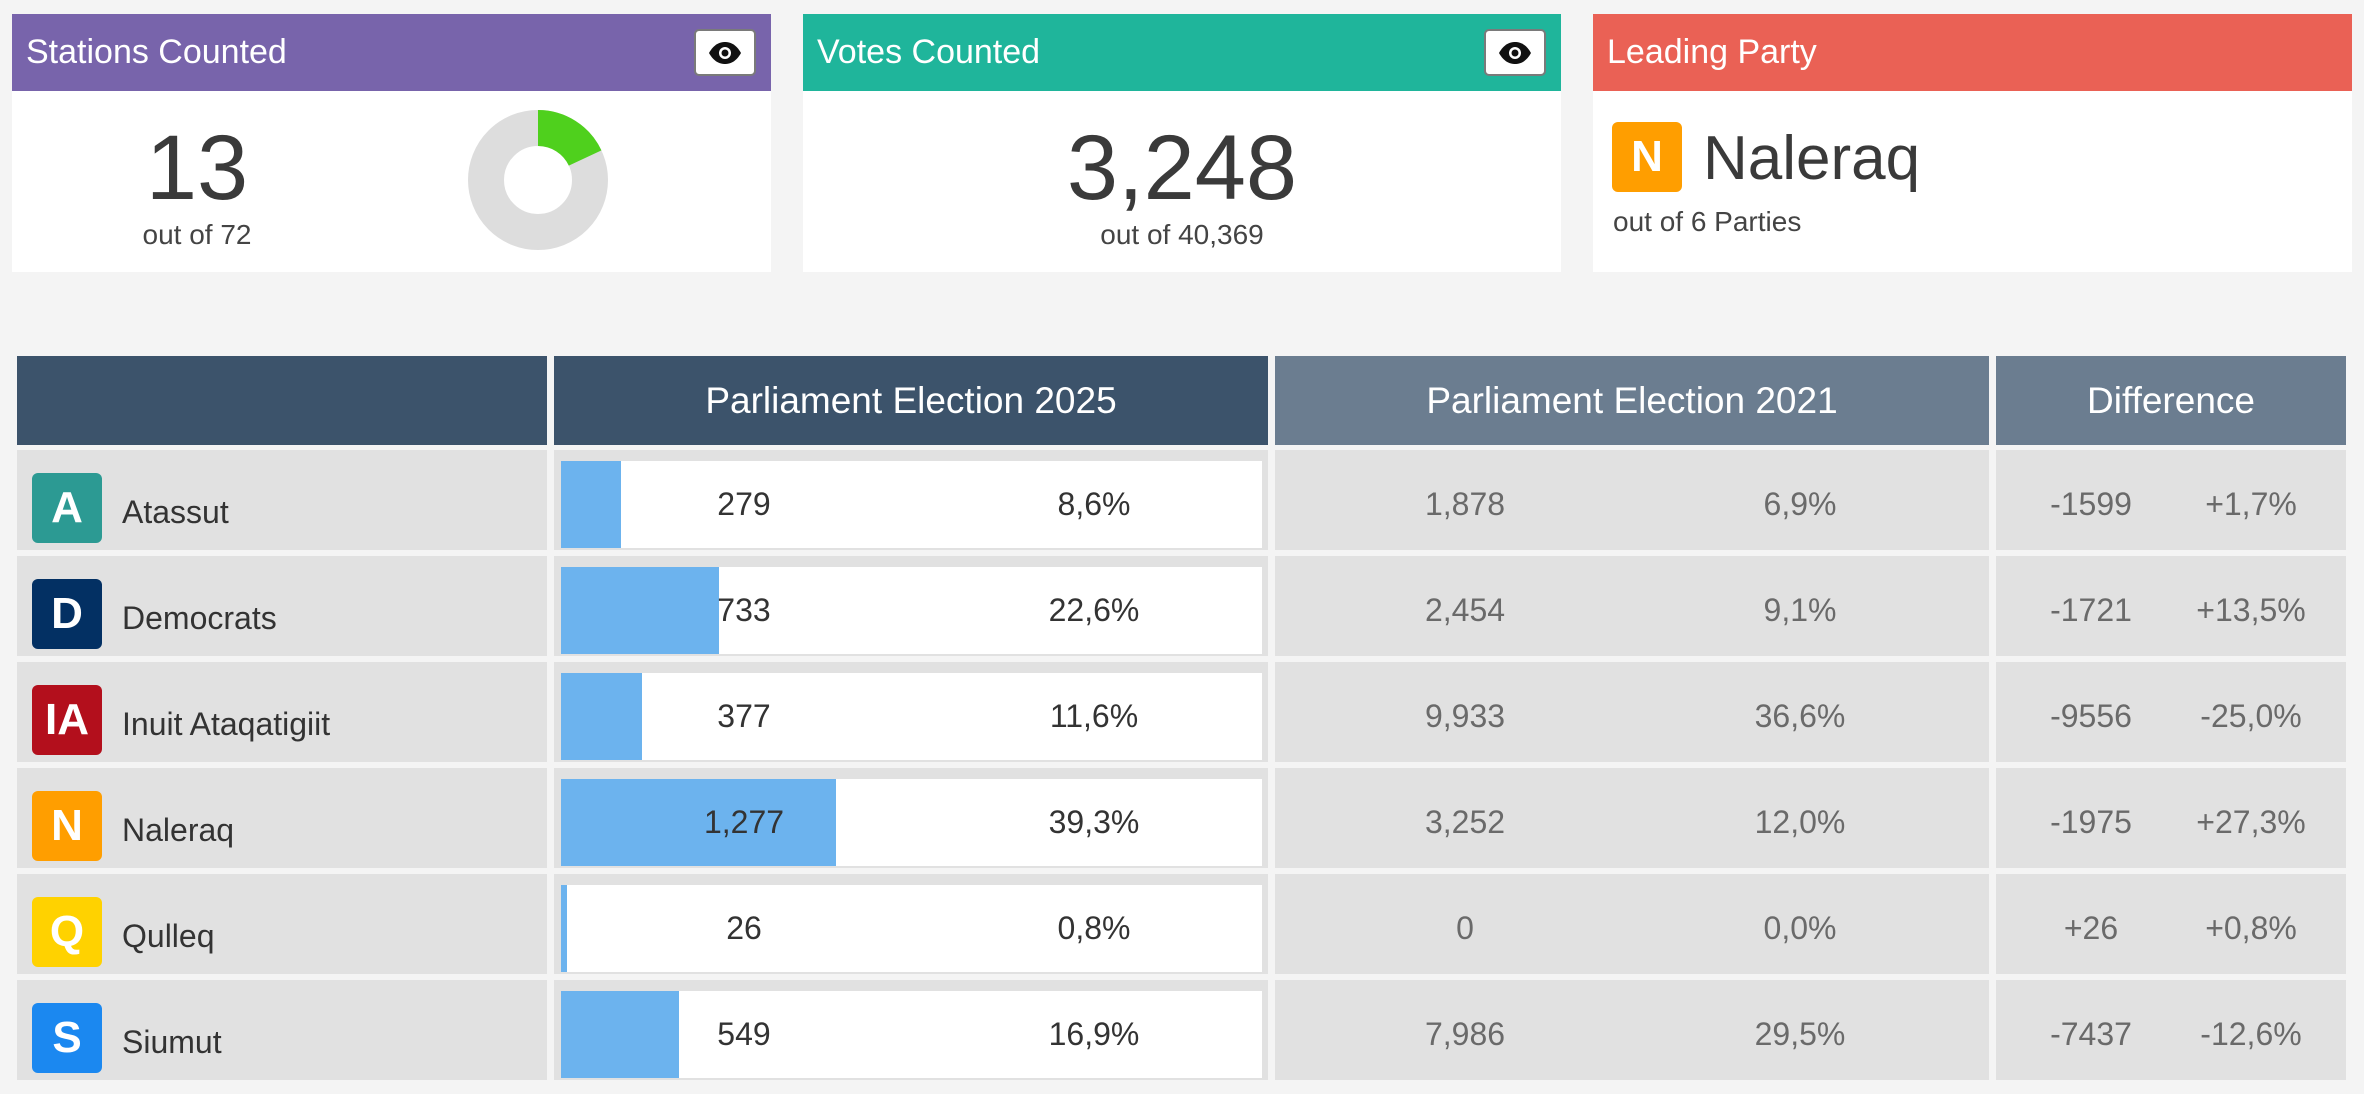 Image resolution: width=2364 pixels, height=1094 pixels. I want to click on election-2025-cell: 279 8,6%, so click(911, 500).